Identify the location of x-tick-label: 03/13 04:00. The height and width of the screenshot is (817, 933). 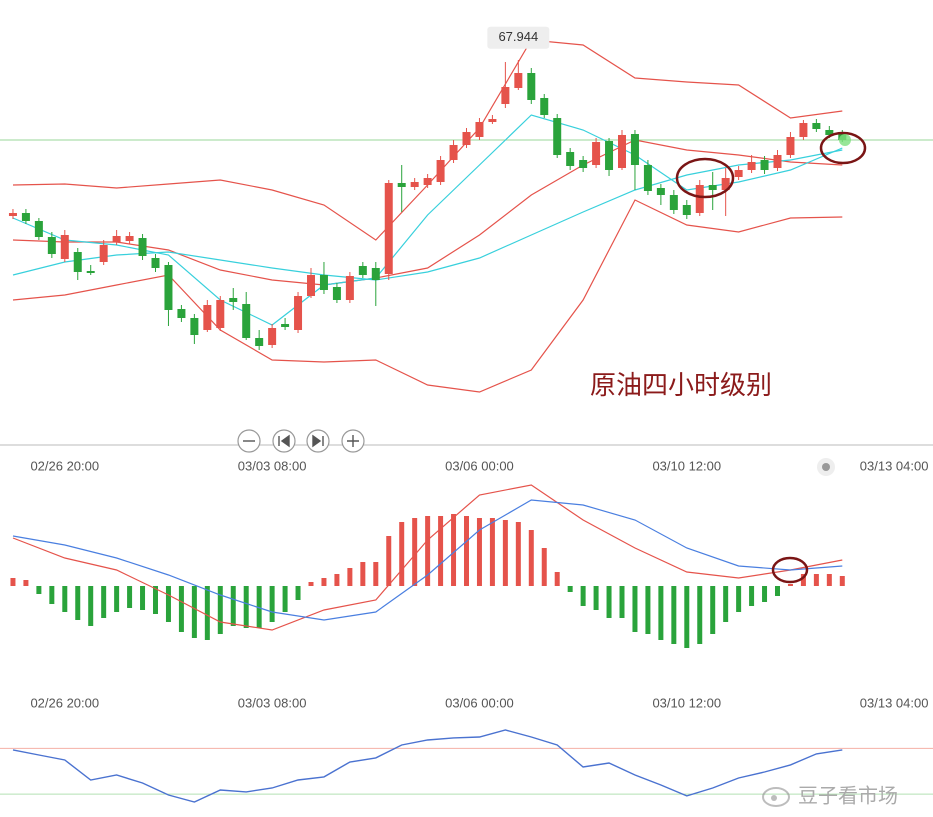
(894, 702).